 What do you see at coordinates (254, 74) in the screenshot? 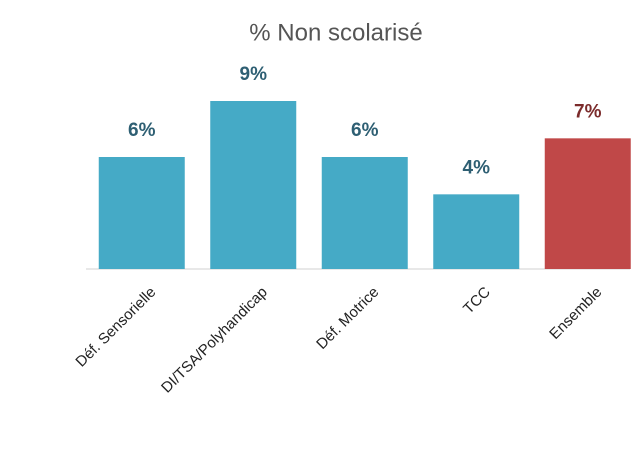
I see `data-label: 9%` at bounding box center [254, 74].